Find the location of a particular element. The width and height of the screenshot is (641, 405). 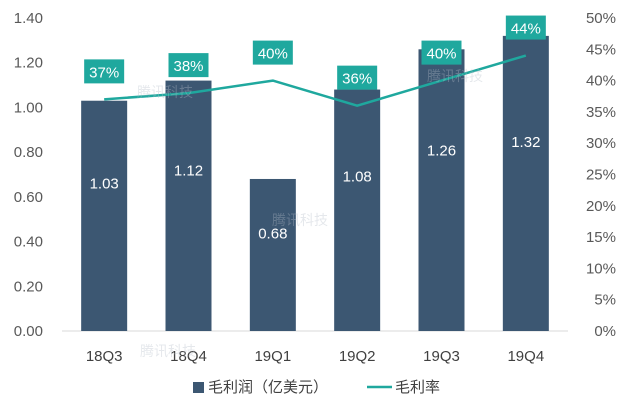

bar-19q2 is located at coordinates (357, 210).